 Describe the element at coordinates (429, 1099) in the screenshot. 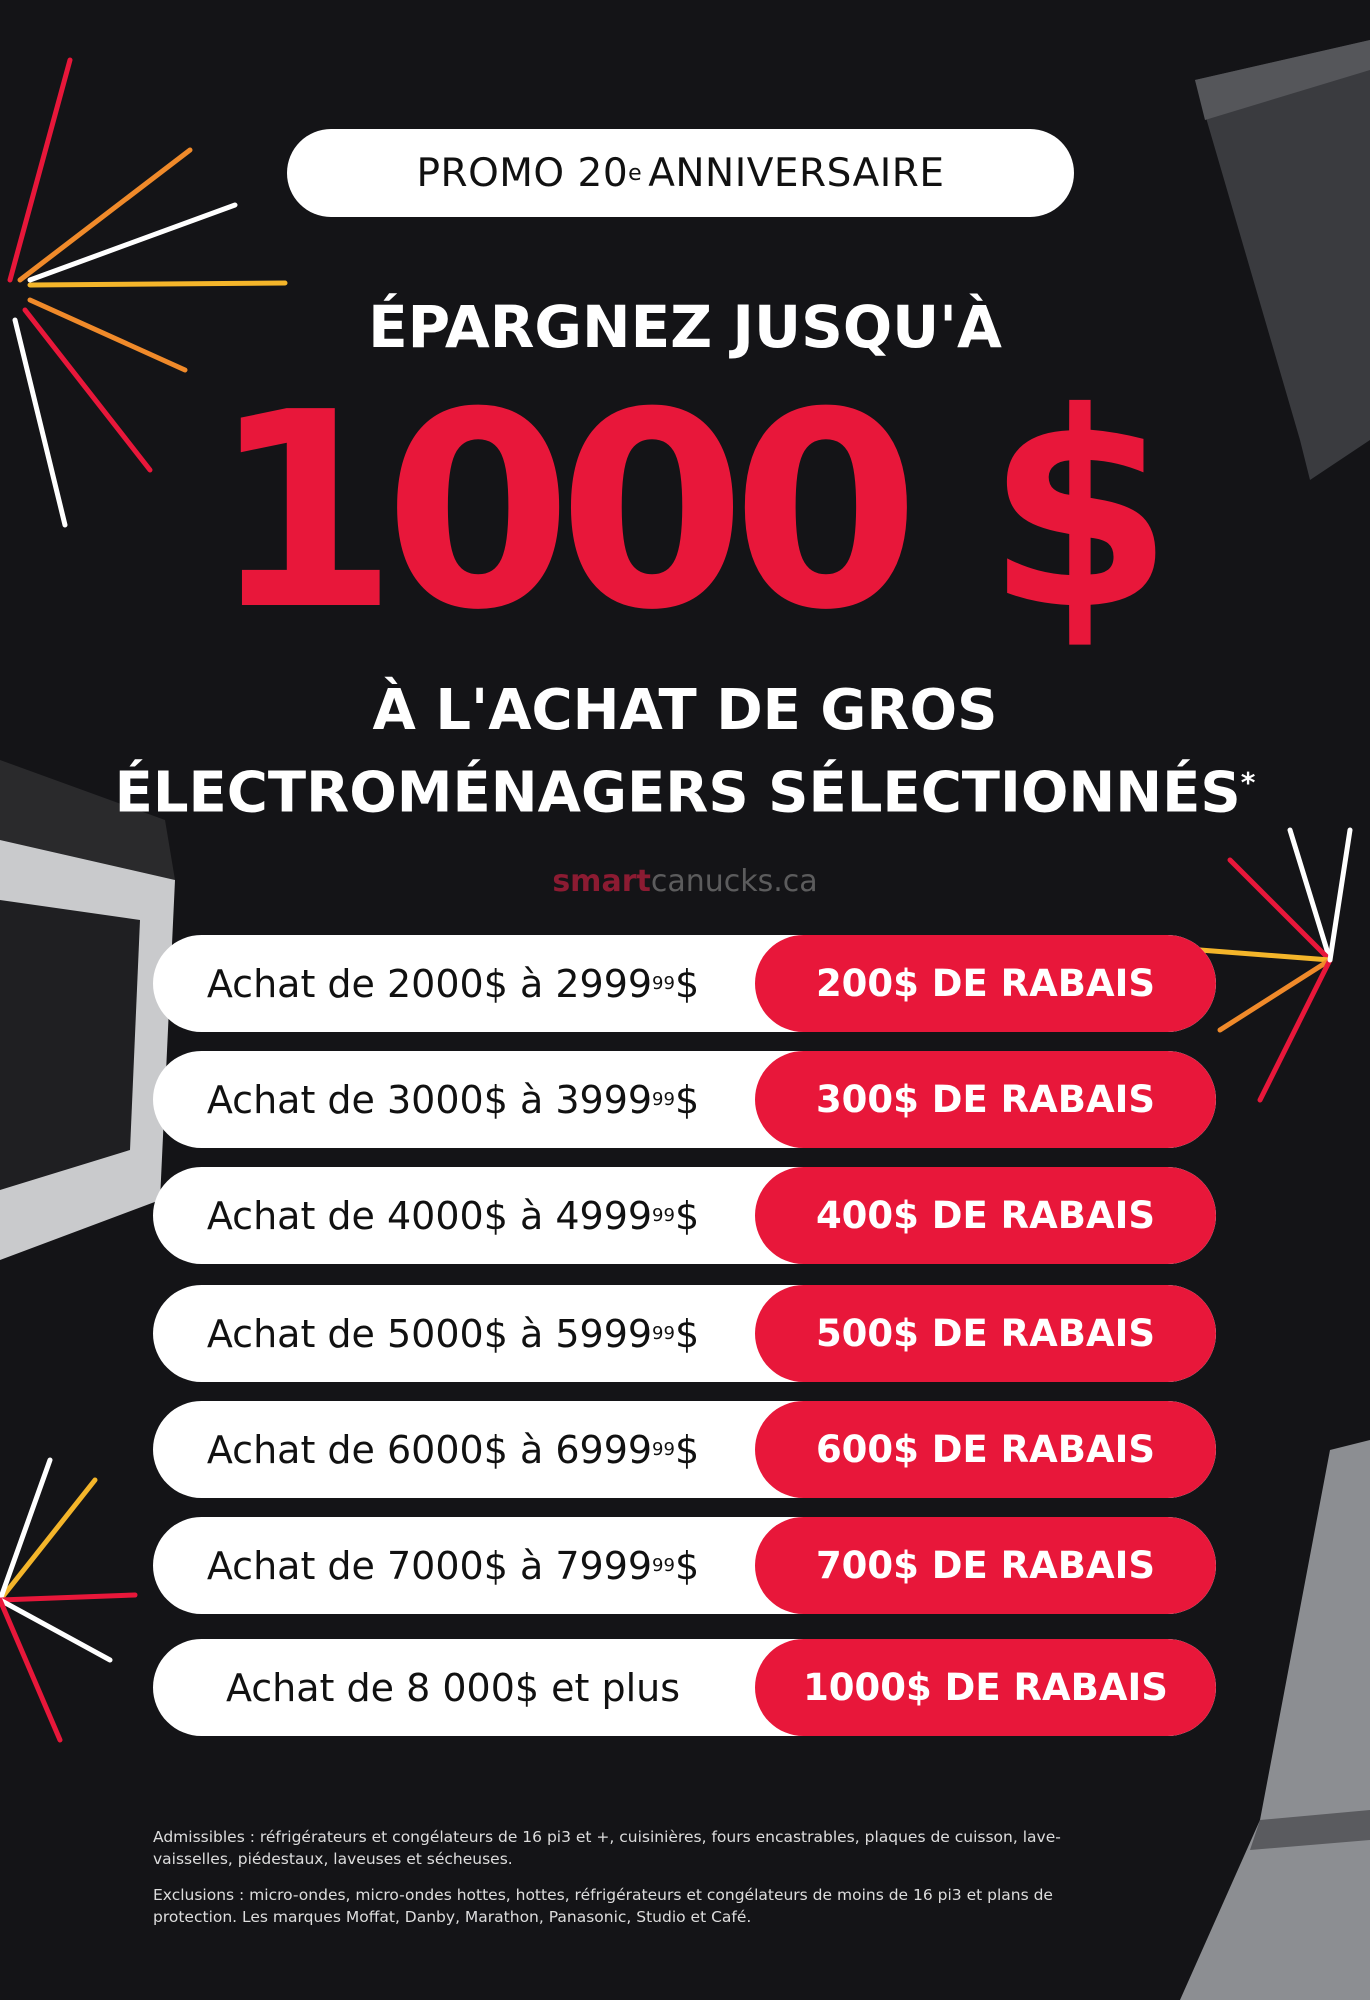

I see `tier-range-text: Achat de 3000$ à 3999` at that location.